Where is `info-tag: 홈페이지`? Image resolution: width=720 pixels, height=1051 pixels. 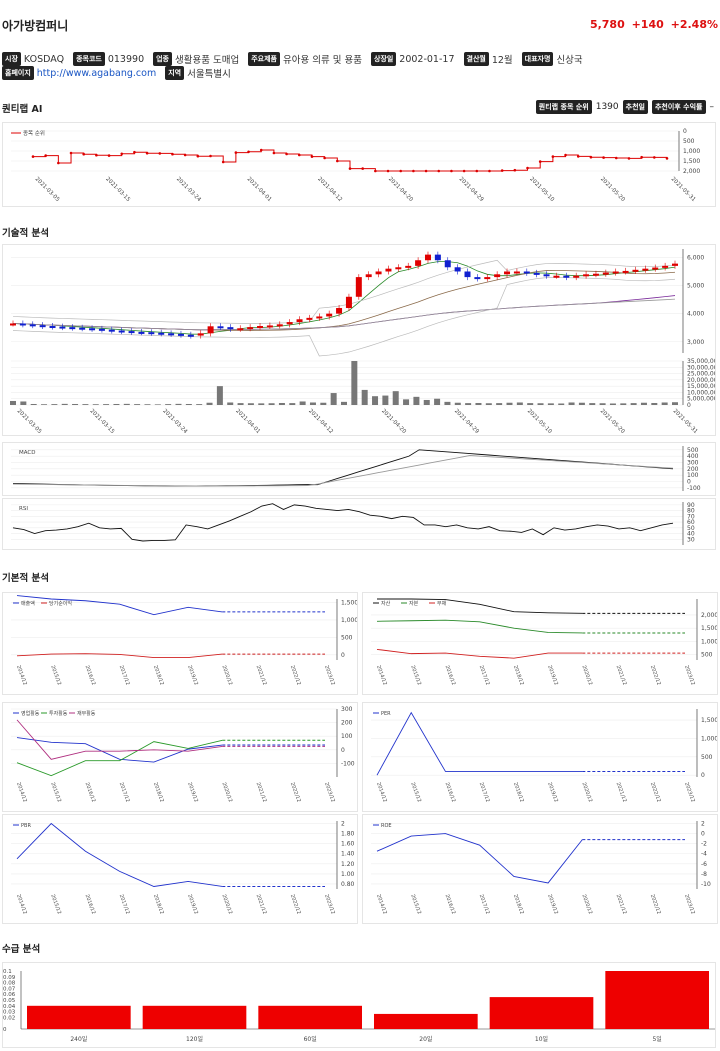 info-tag: 홈페이지 is located at coordinates (18, 73).